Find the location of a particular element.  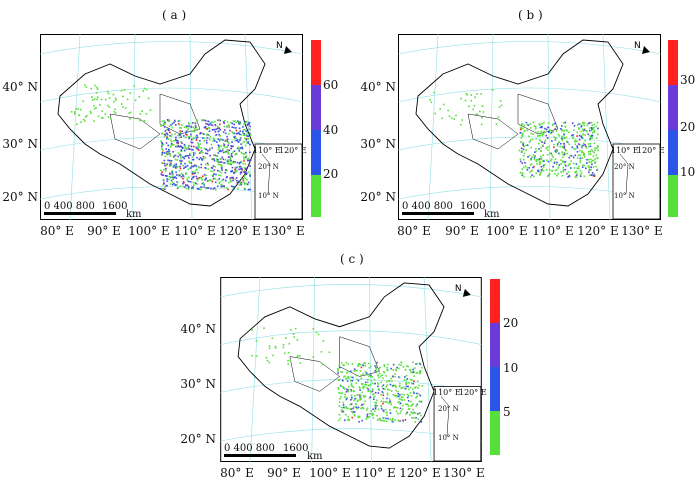

c-inset-10n: 10° N is located at coordinates (448, 438).